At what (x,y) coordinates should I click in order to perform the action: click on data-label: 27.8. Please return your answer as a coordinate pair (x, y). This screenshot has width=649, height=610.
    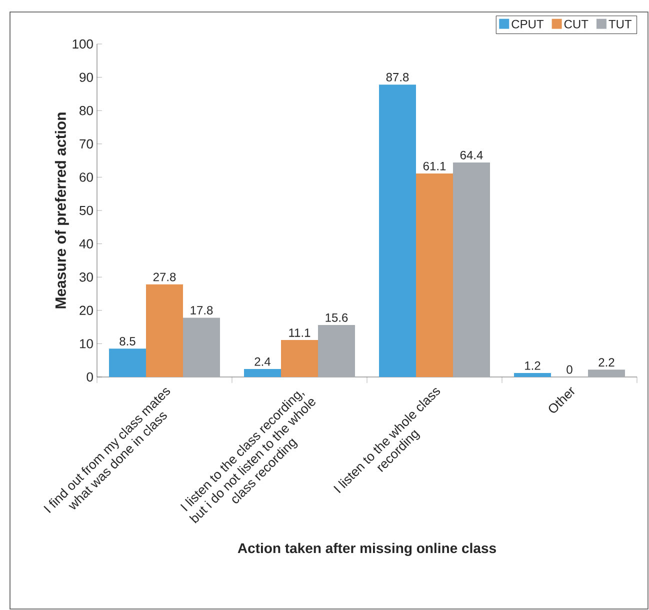
    Looking at the image, I should click on (164, 277).